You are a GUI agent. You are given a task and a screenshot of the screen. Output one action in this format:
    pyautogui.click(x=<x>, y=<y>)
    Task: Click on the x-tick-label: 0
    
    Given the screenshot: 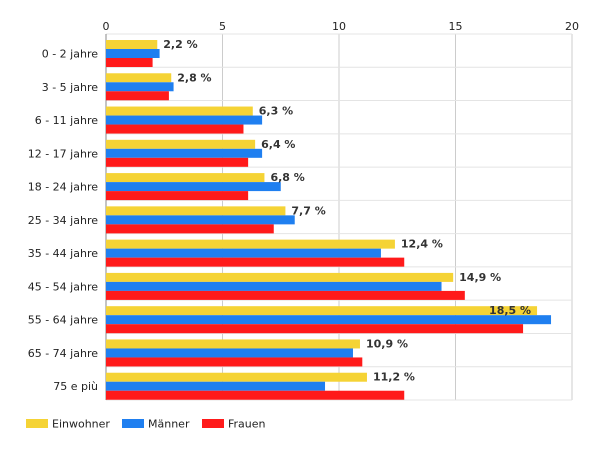 What is the action you would take?
    pyautogui.click(x=106, y=26)
    